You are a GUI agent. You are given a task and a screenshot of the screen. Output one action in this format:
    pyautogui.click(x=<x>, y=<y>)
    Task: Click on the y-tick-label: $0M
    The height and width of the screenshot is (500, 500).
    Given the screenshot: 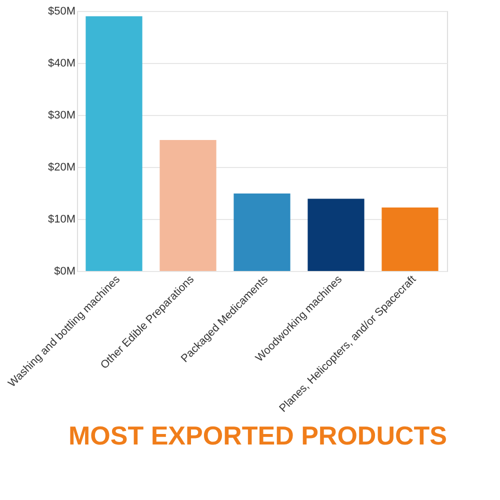 What is the action you would take?
    pyautogui.click(x=65, y=272)
    